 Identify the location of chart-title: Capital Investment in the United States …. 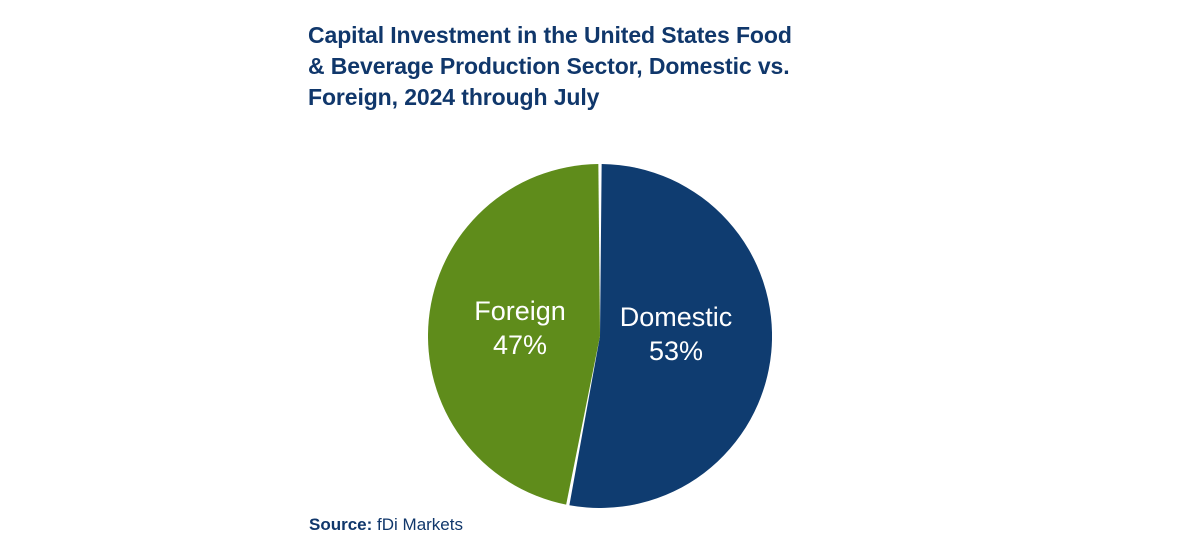
(550, 66).